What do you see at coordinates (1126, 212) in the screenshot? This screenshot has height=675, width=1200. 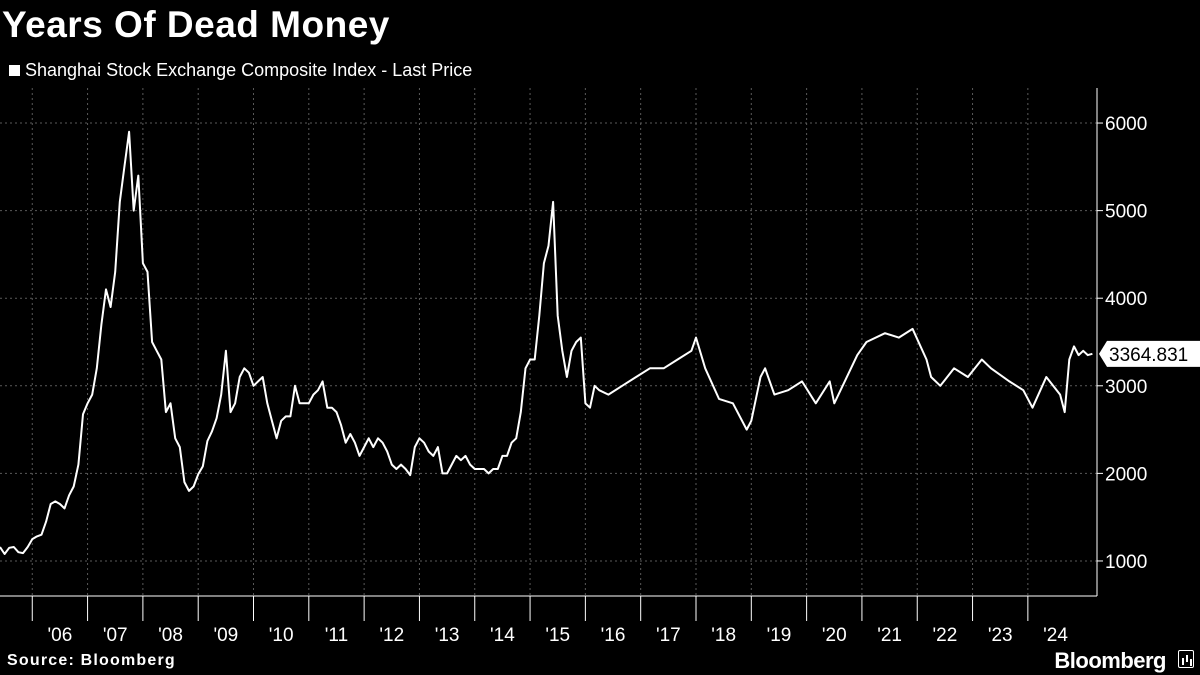 I see `y-tick-label: 5000` at bounding box center [1126, 212].